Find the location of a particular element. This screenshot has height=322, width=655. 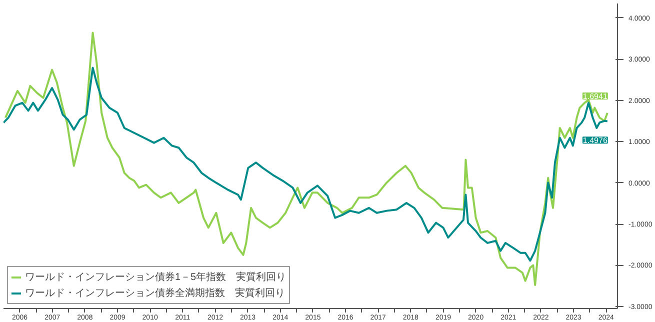

legend-label: ワールド・インフレーション債券全満期指数 実質利回り is located at coordinates (155, 293).